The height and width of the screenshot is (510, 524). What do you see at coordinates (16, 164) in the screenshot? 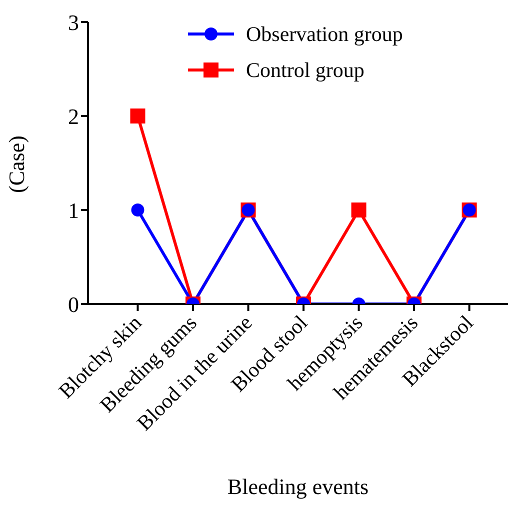
I see `y-axis-title: (Case)` at bounding box center [16, 164].